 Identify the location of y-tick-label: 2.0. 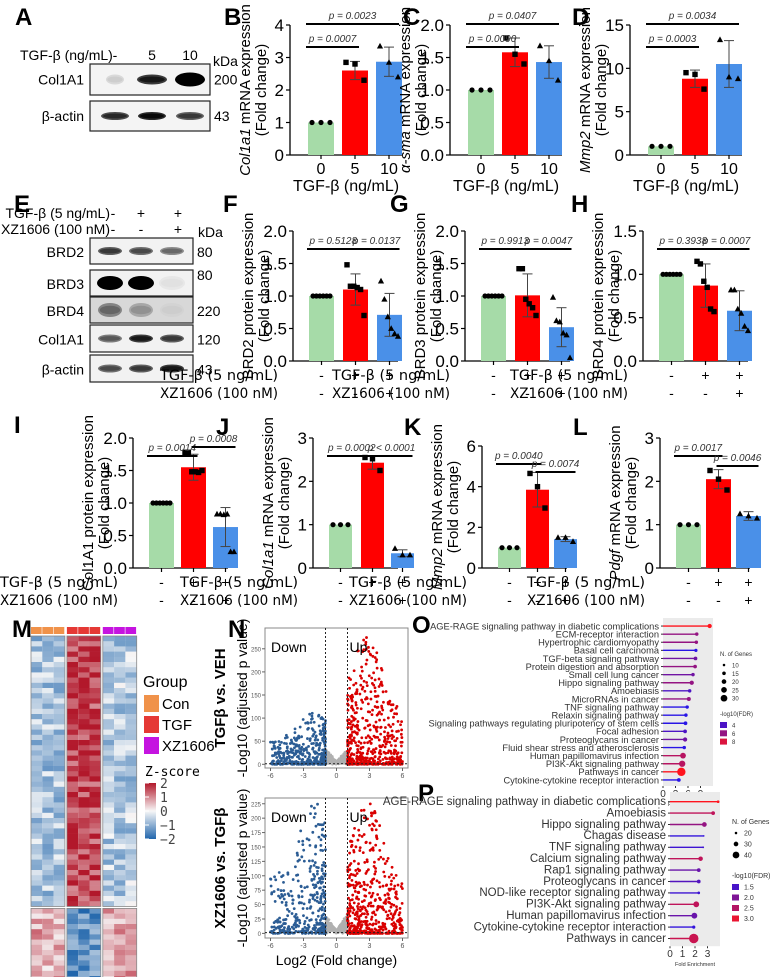
(115, 438).